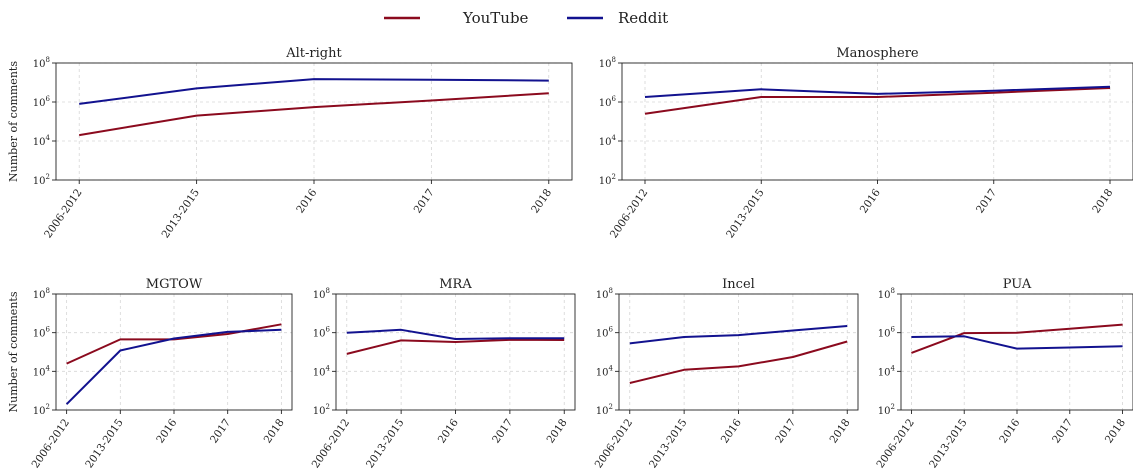  Describe the element at coordinates (643, 18) in the screenshot. I see `legend-label-reddit: Reddit` at that location.